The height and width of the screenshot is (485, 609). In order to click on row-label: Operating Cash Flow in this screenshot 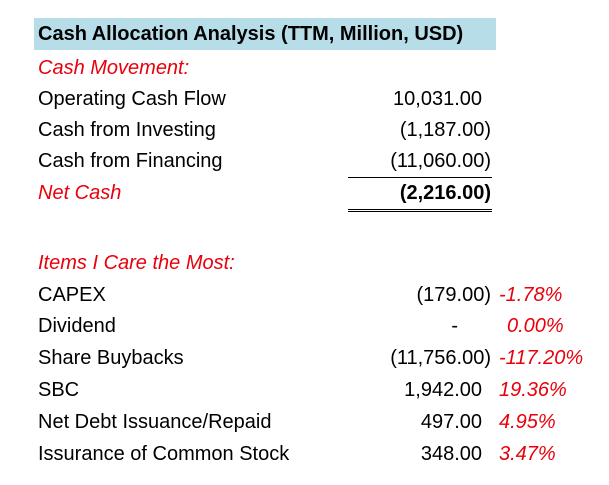, I will do `click(132, 99)`.